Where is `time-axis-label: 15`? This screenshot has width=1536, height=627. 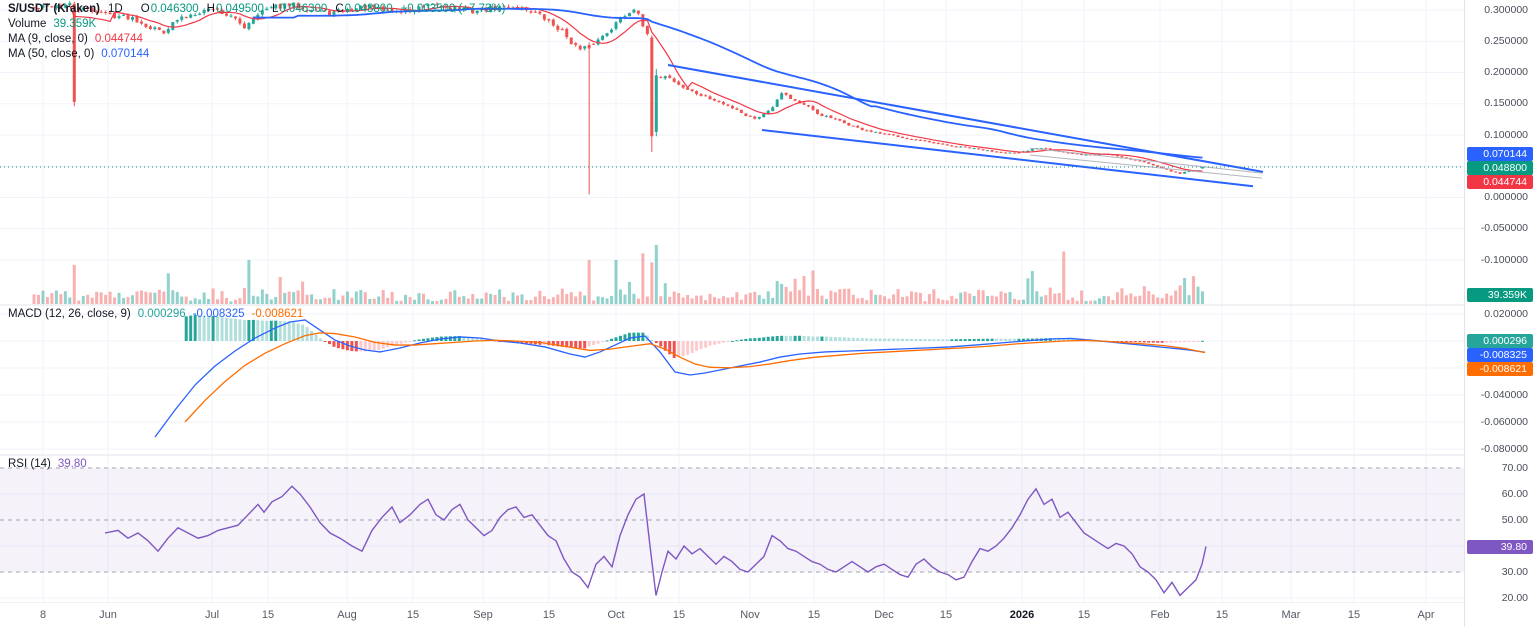
time-axis-label: 15 is located at coordinates (679, 615).